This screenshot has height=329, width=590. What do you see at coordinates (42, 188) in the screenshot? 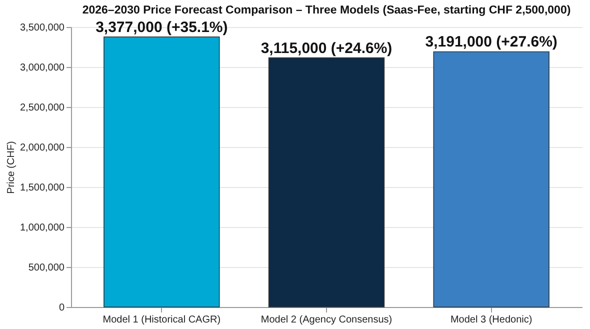
I see `y-tick-label: 1,500,000` at bounding box center [42, 188].